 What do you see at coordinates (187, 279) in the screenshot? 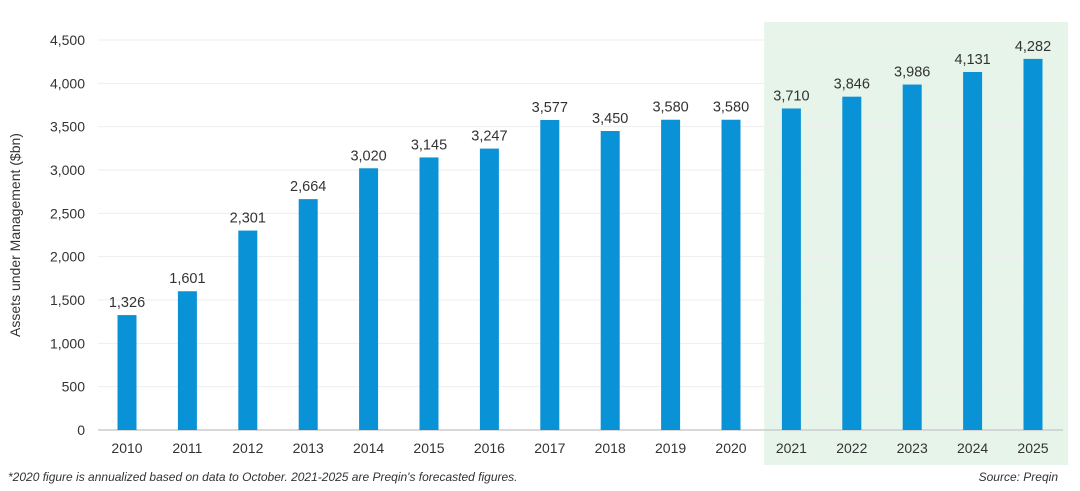
I see `data-label: 1,601` at bounding box center [187, 279].